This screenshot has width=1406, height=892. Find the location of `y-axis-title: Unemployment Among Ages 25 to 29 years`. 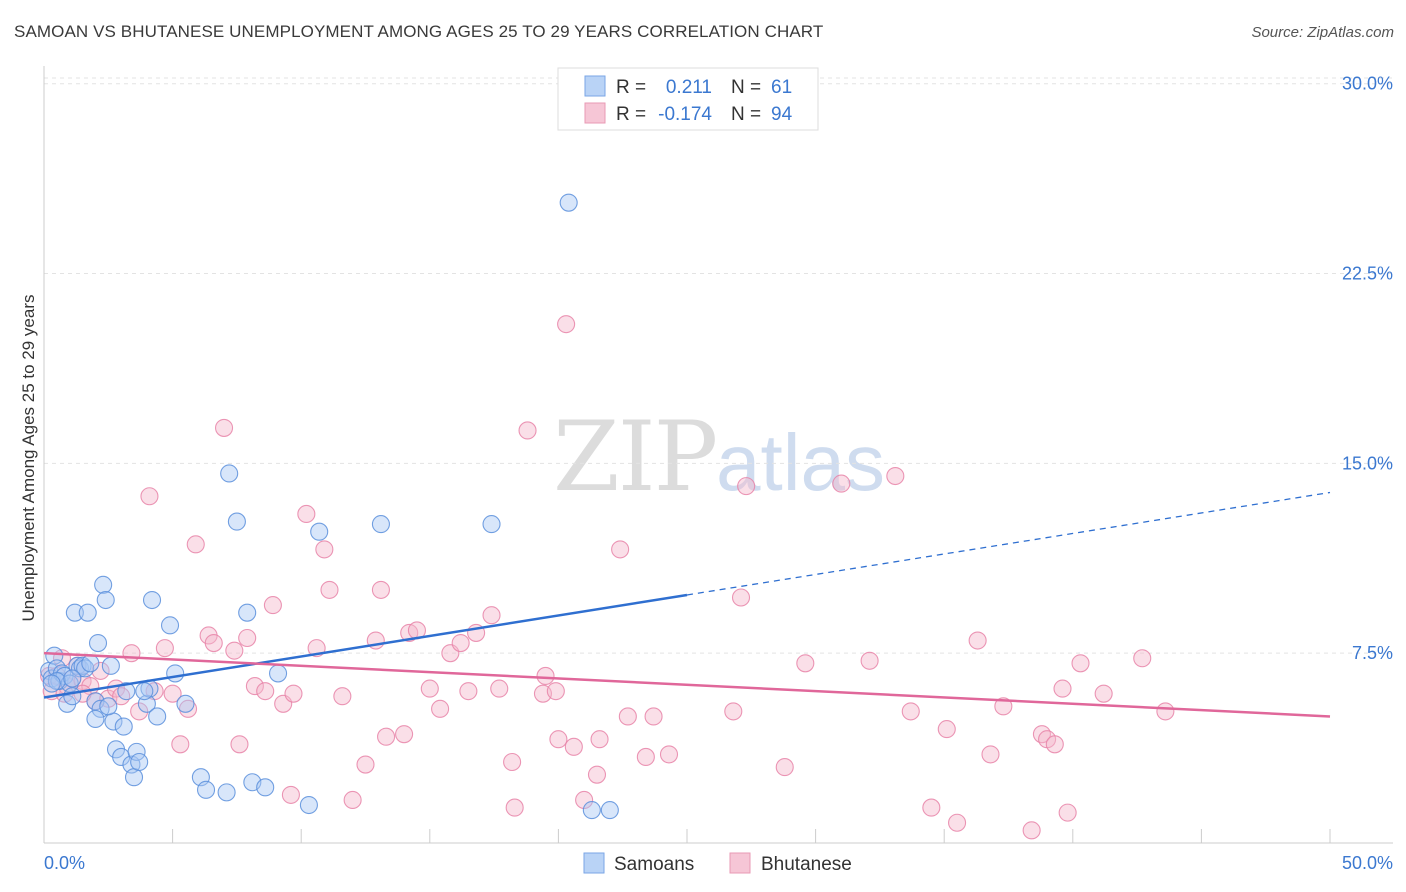

y-axis-title: Unemployment Among Ages 25 to 29 years is located at coordinates (28, 458).